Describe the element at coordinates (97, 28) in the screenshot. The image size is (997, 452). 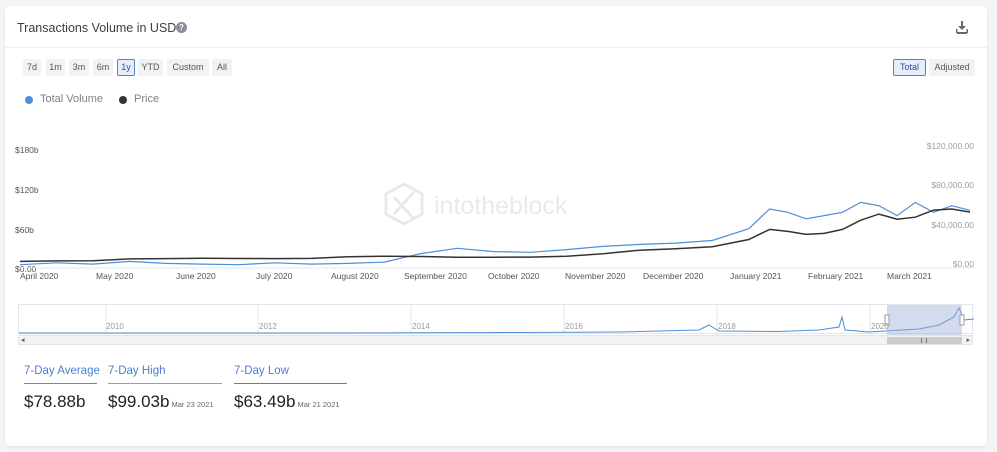
I see `chart-title: Transactions Volume in USD` at that location.